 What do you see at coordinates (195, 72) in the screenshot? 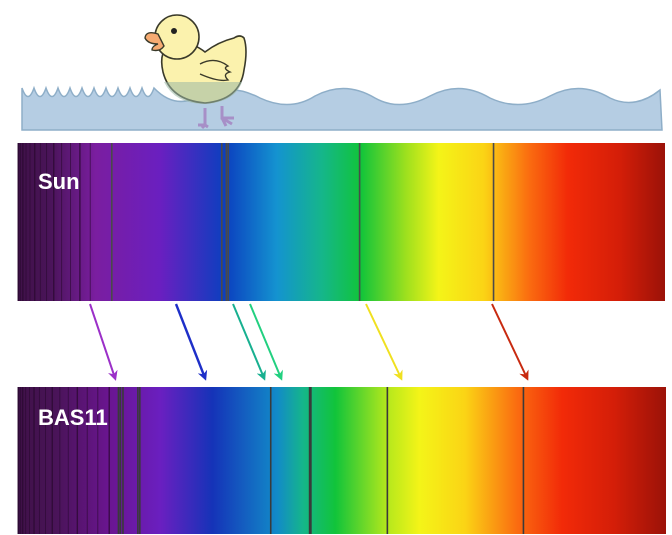
I see `rubber-duck-illustration` at bounding box center [195, 72].